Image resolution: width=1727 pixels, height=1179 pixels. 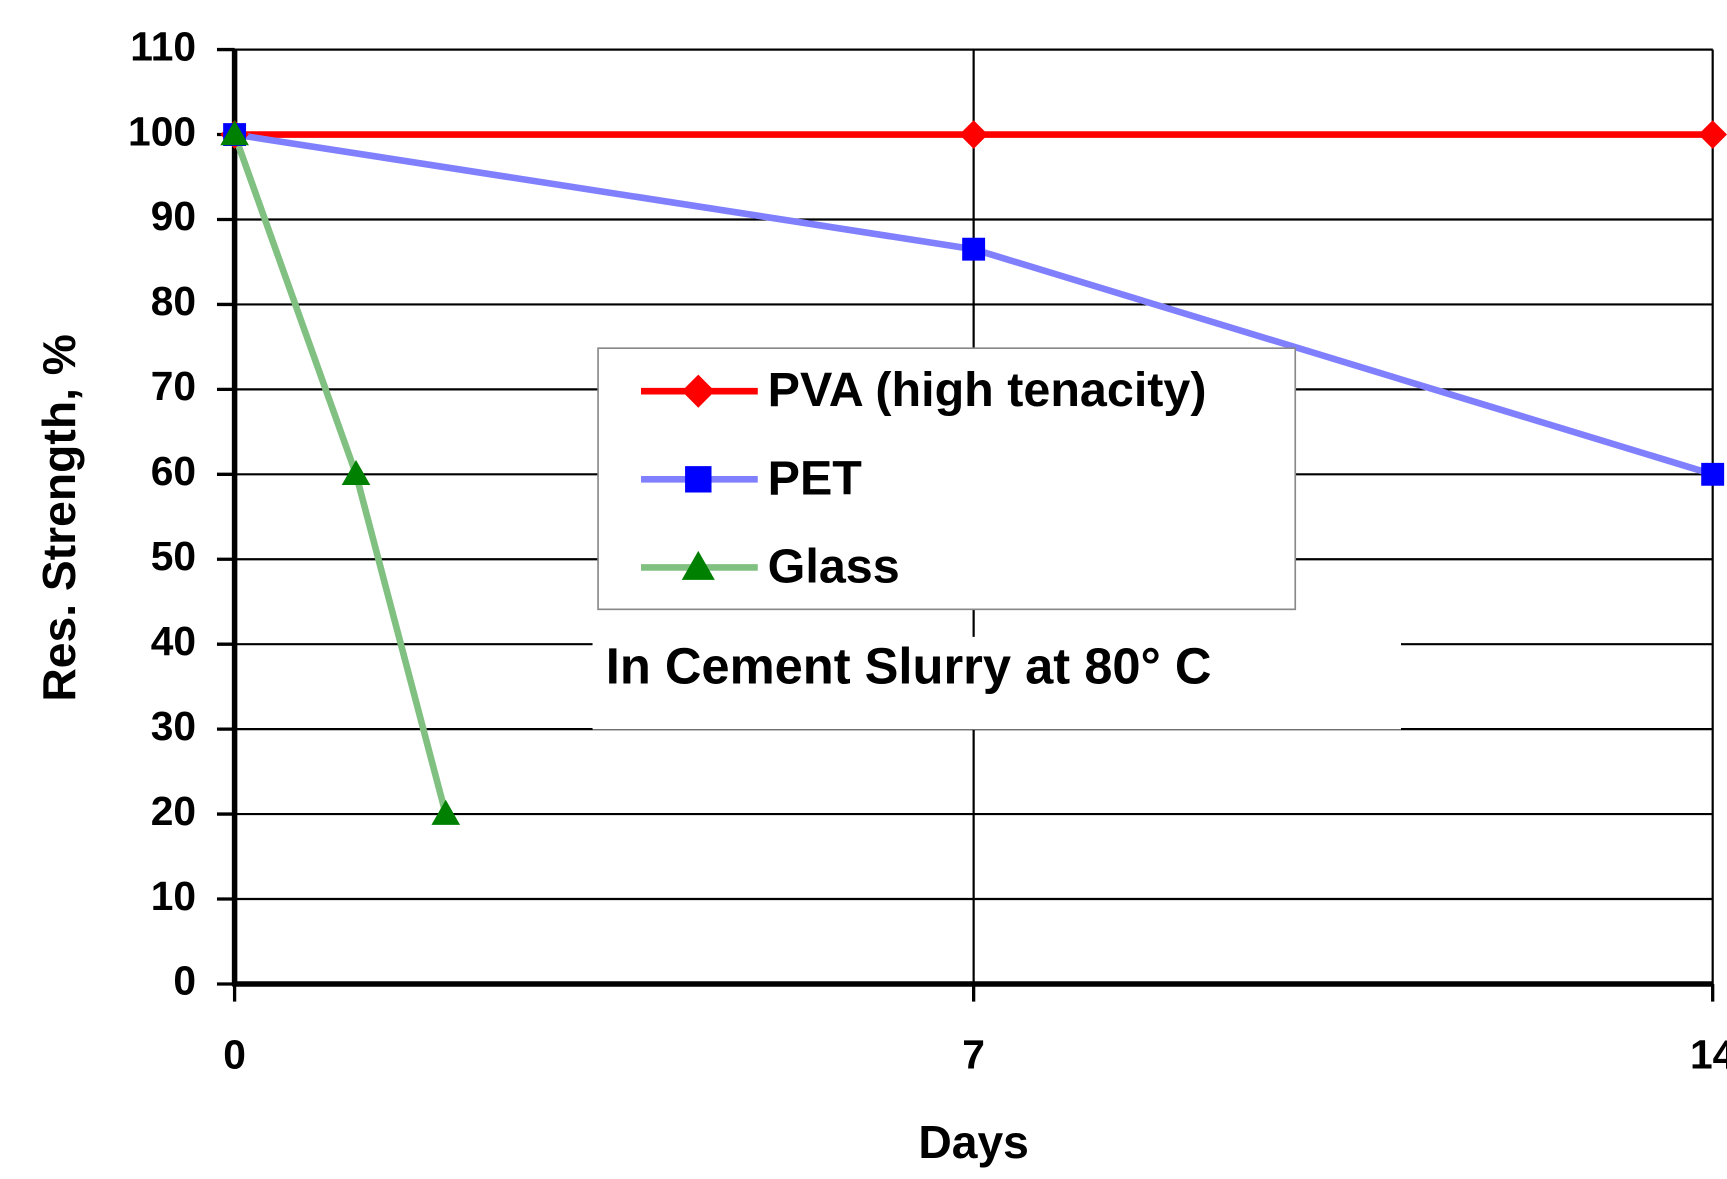 What do you see at coordinates (973, 1142) in the screenshot?
I see `x-axis-label: Days` at bounding box center [973, 1142].